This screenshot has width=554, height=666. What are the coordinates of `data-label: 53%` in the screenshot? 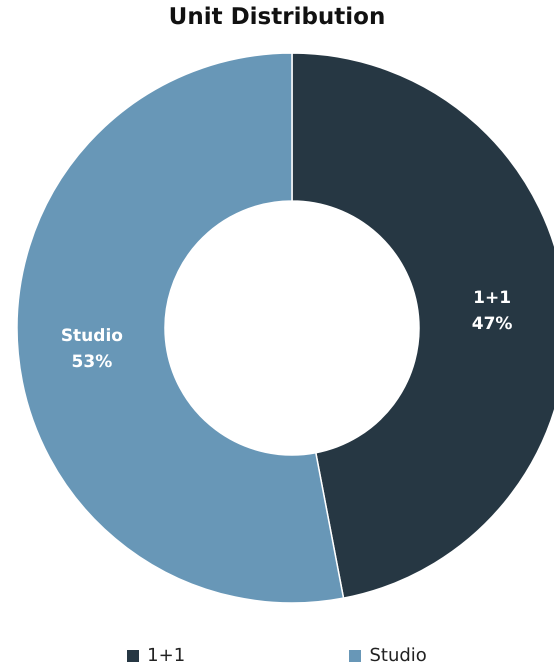 It's located at (92, 362).